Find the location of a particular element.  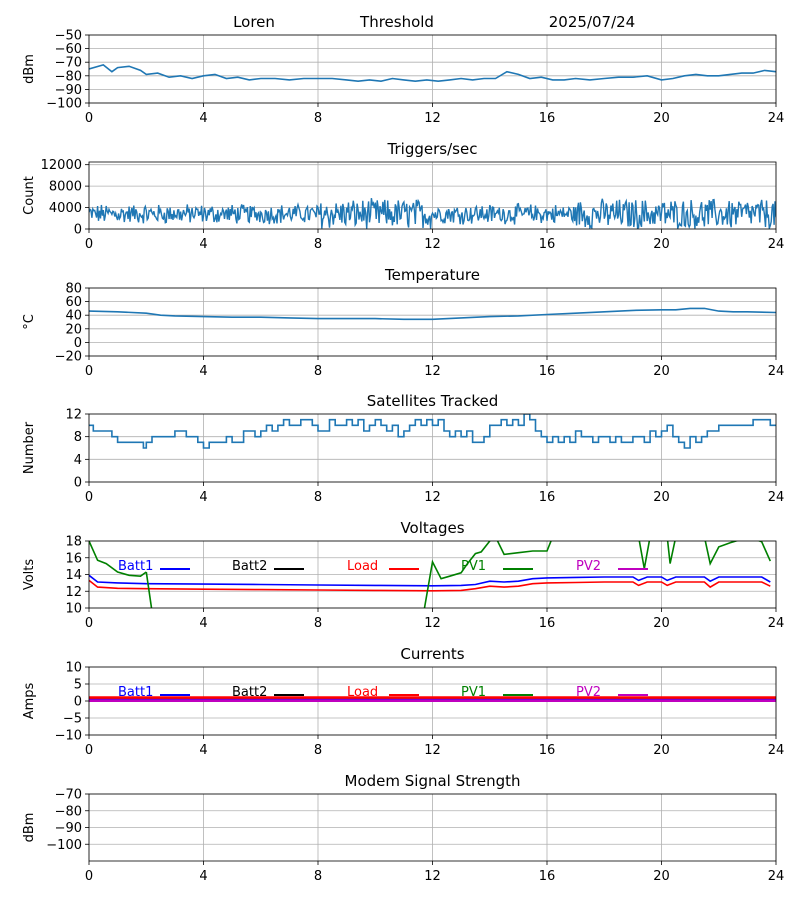

series-line-load is located at coordinates (430, 585).